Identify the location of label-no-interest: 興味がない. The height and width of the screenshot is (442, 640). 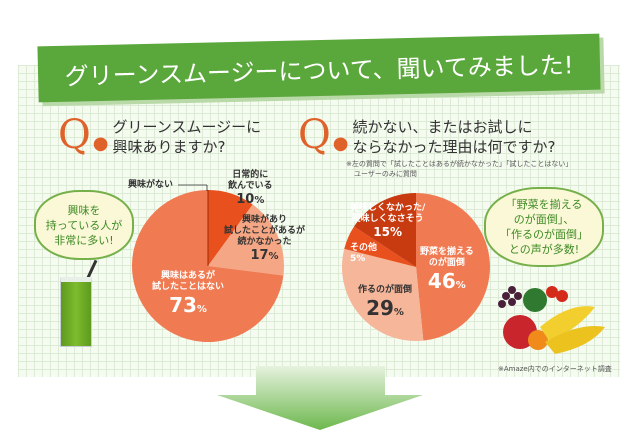
(151, 185).